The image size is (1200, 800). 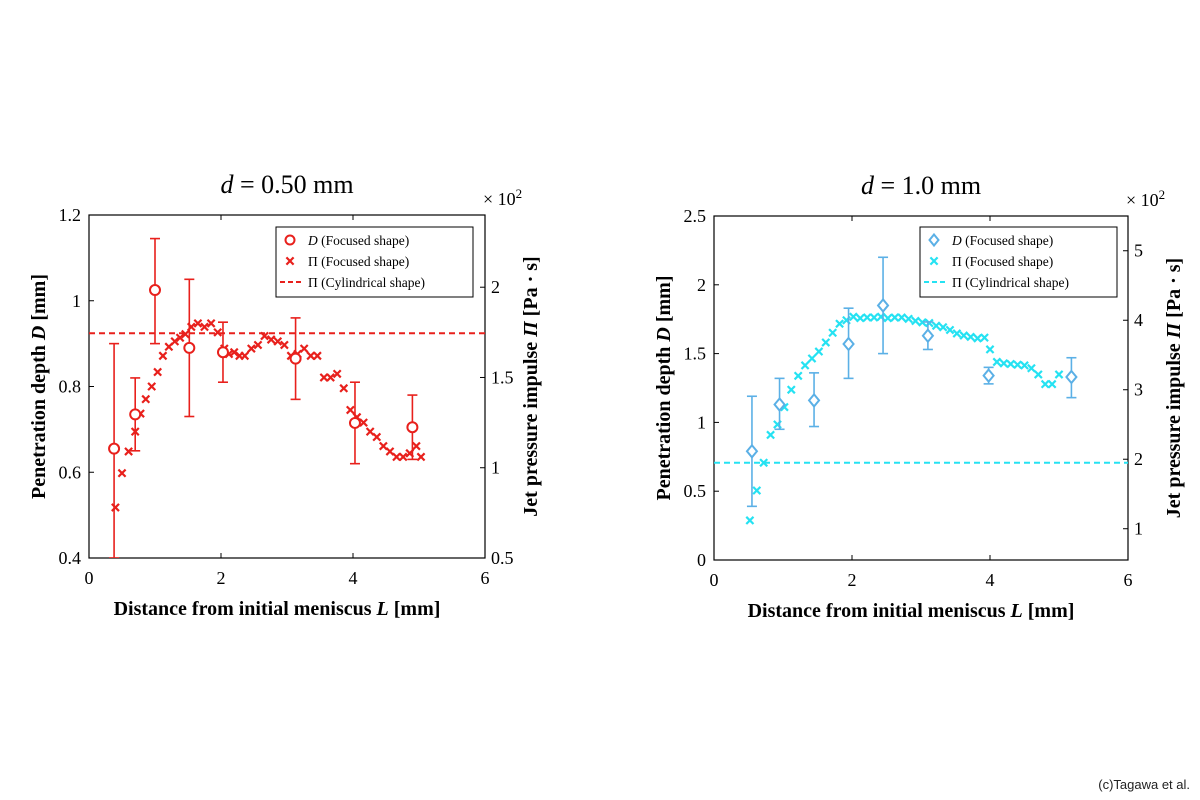 I want to click on legend-marker-x, so click(x=290, y=261).